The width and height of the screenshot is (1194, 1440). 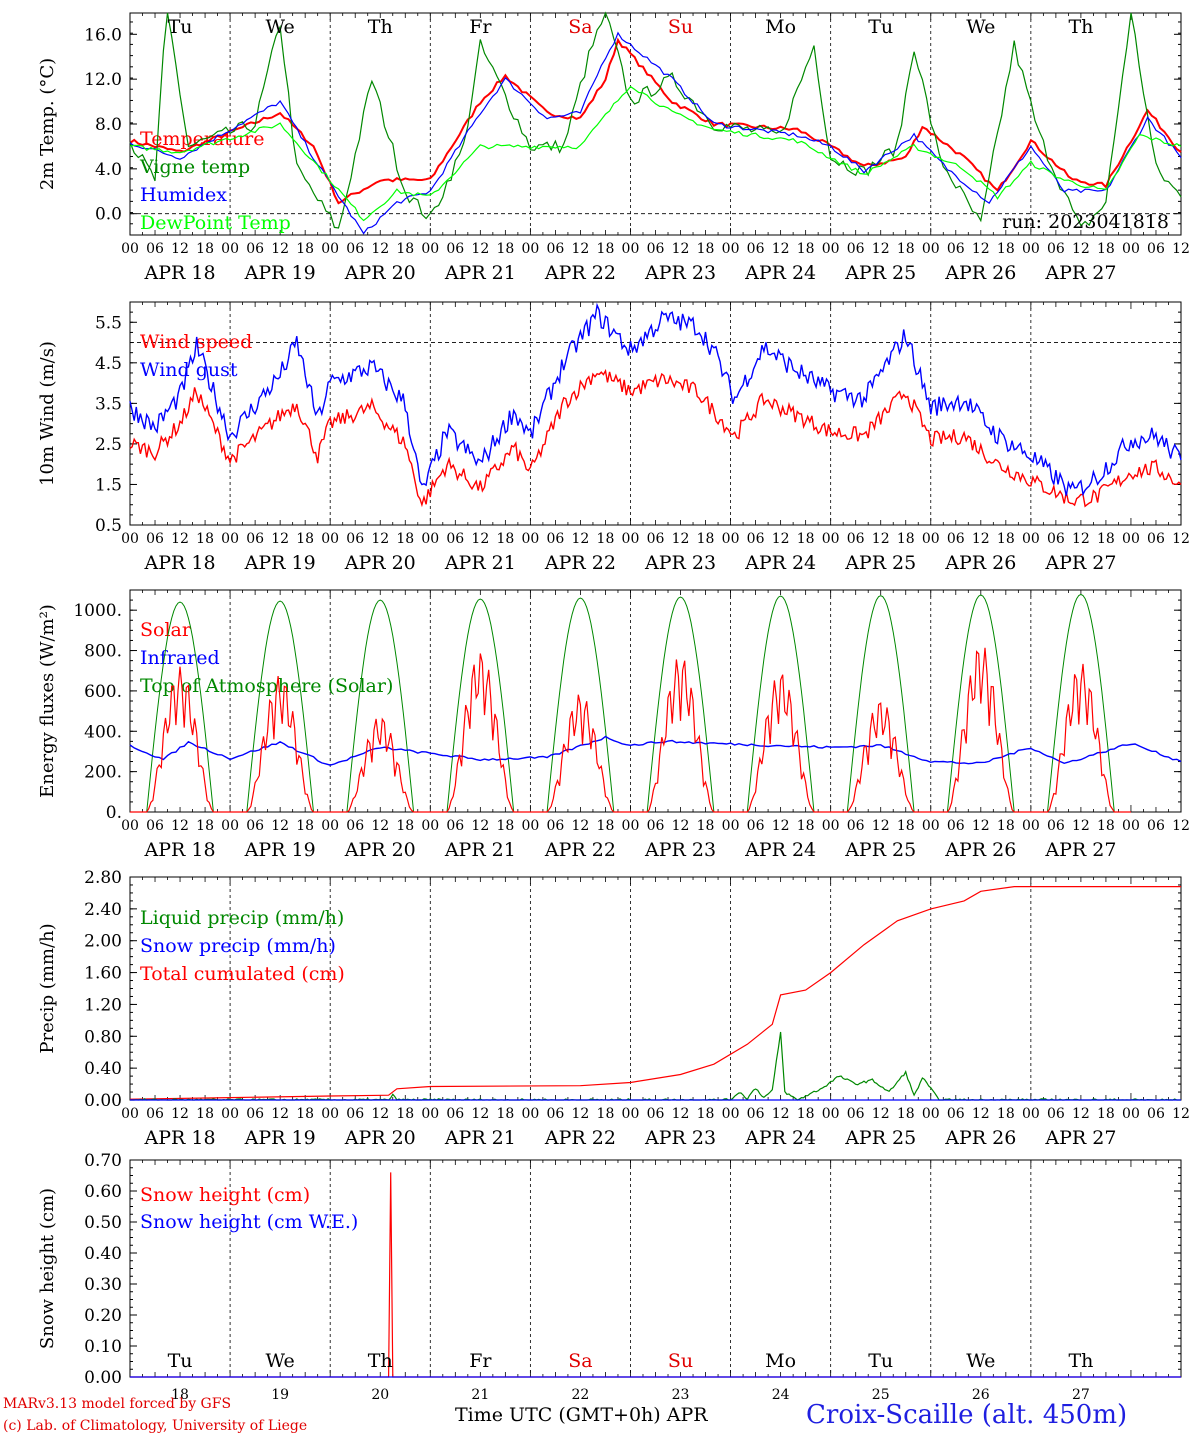 What do you see at coordinates (103, 1192) in the screenshot?
I see `y-tick-label: 0.60` at bounding box center [103, 1192].